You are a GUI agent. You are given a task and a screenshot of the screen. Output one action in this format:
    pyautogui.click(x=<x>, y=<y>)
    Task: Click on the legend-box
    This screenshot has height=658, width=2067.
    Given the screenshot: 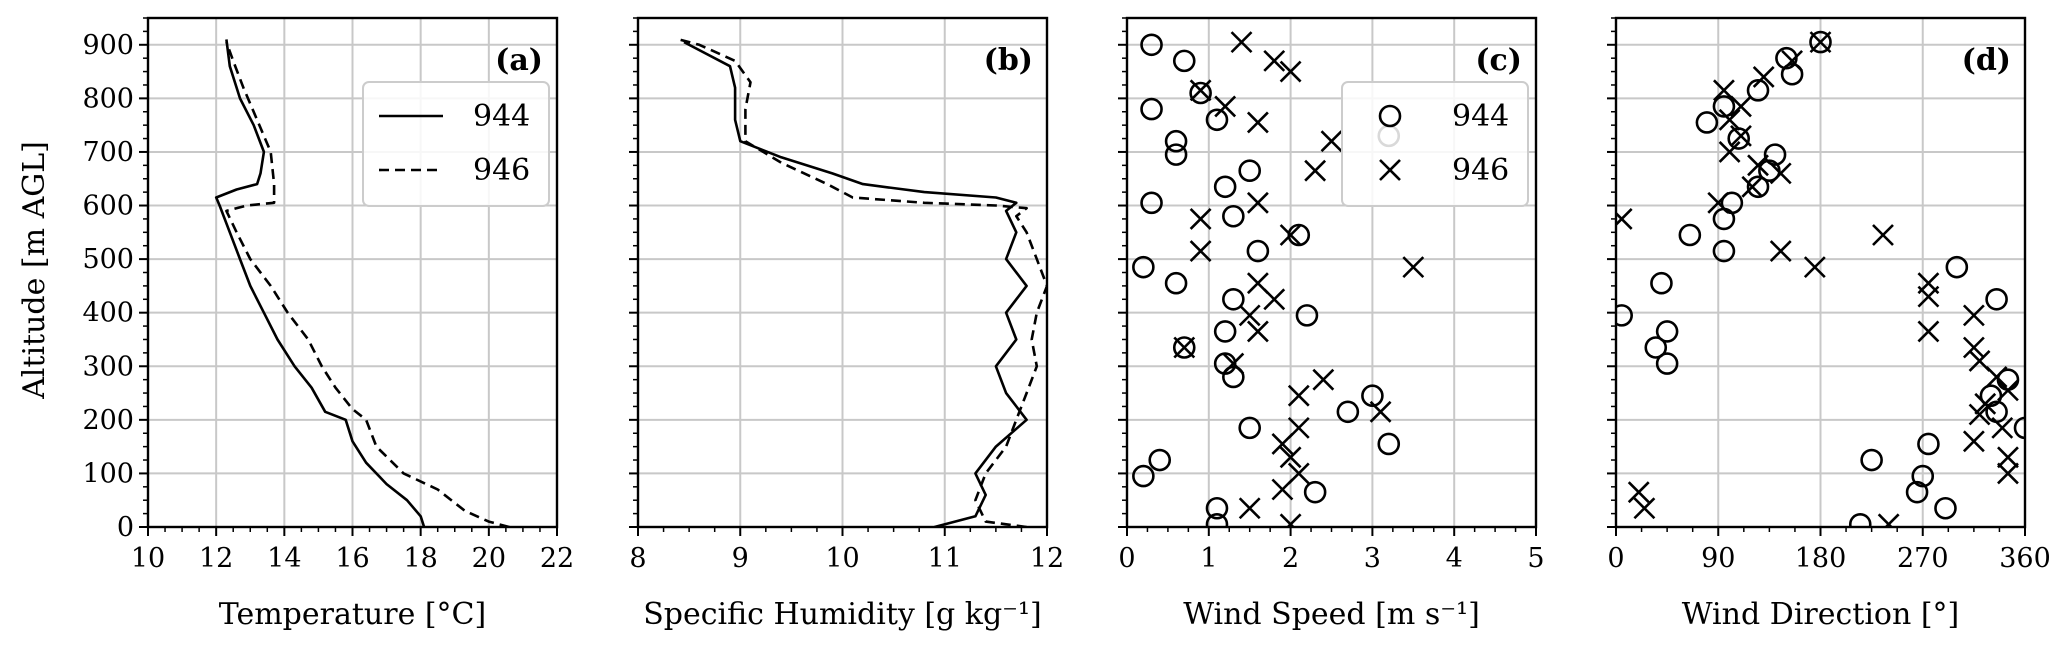 What is the action you would take?
    pyautogui.click(x=456, y=144)
    